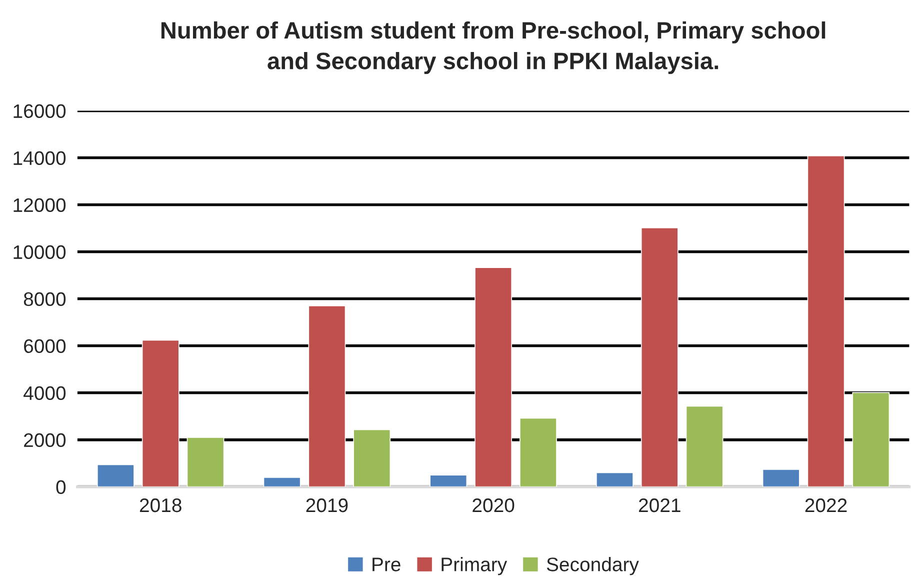  What do you see at coordinates (40, 158) in the screenshot?
I see `y-tick-label: 14000` at bounding box center [40, 158].